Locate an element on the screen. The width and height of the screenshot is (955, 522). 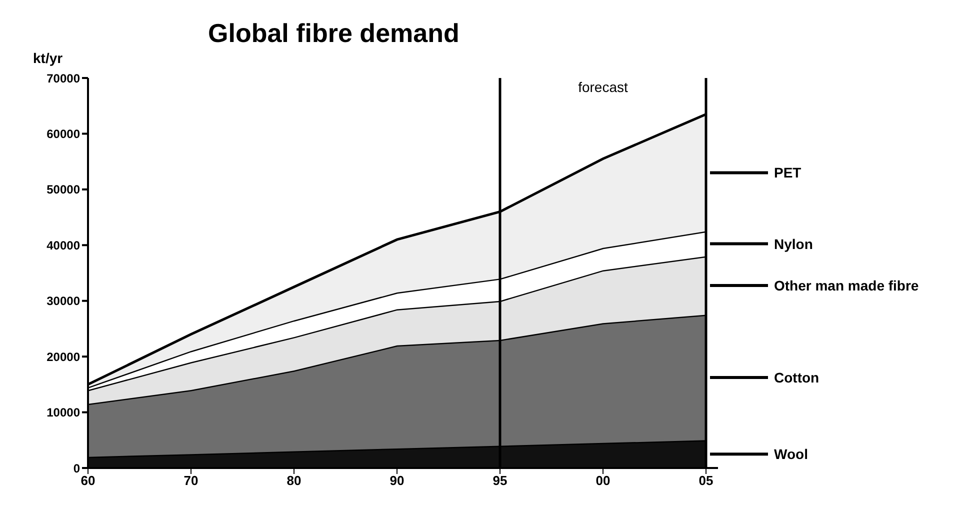
chart-title: Global fibre demand is located at coordinates (334, 33).